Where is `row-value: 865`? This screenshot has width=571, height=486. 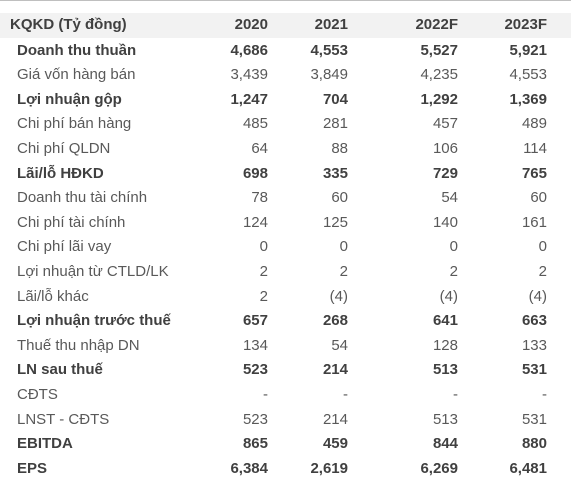 row-value: 865 is located at coordinates (255, 444).